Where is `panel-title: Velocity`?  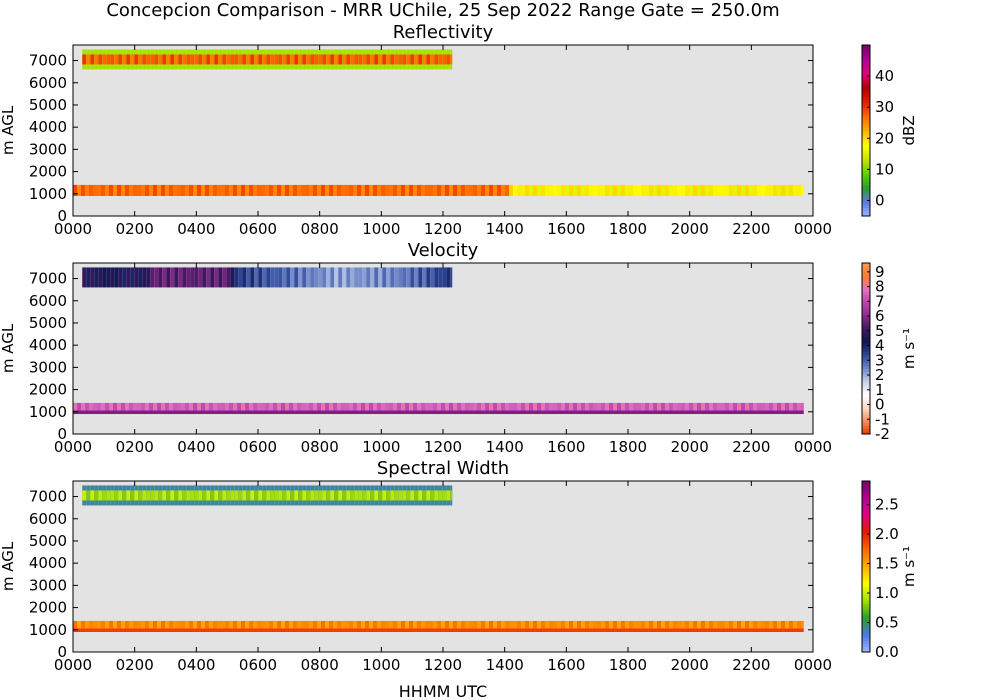
panel-title: Velocity is located at coordinates (443, 250).